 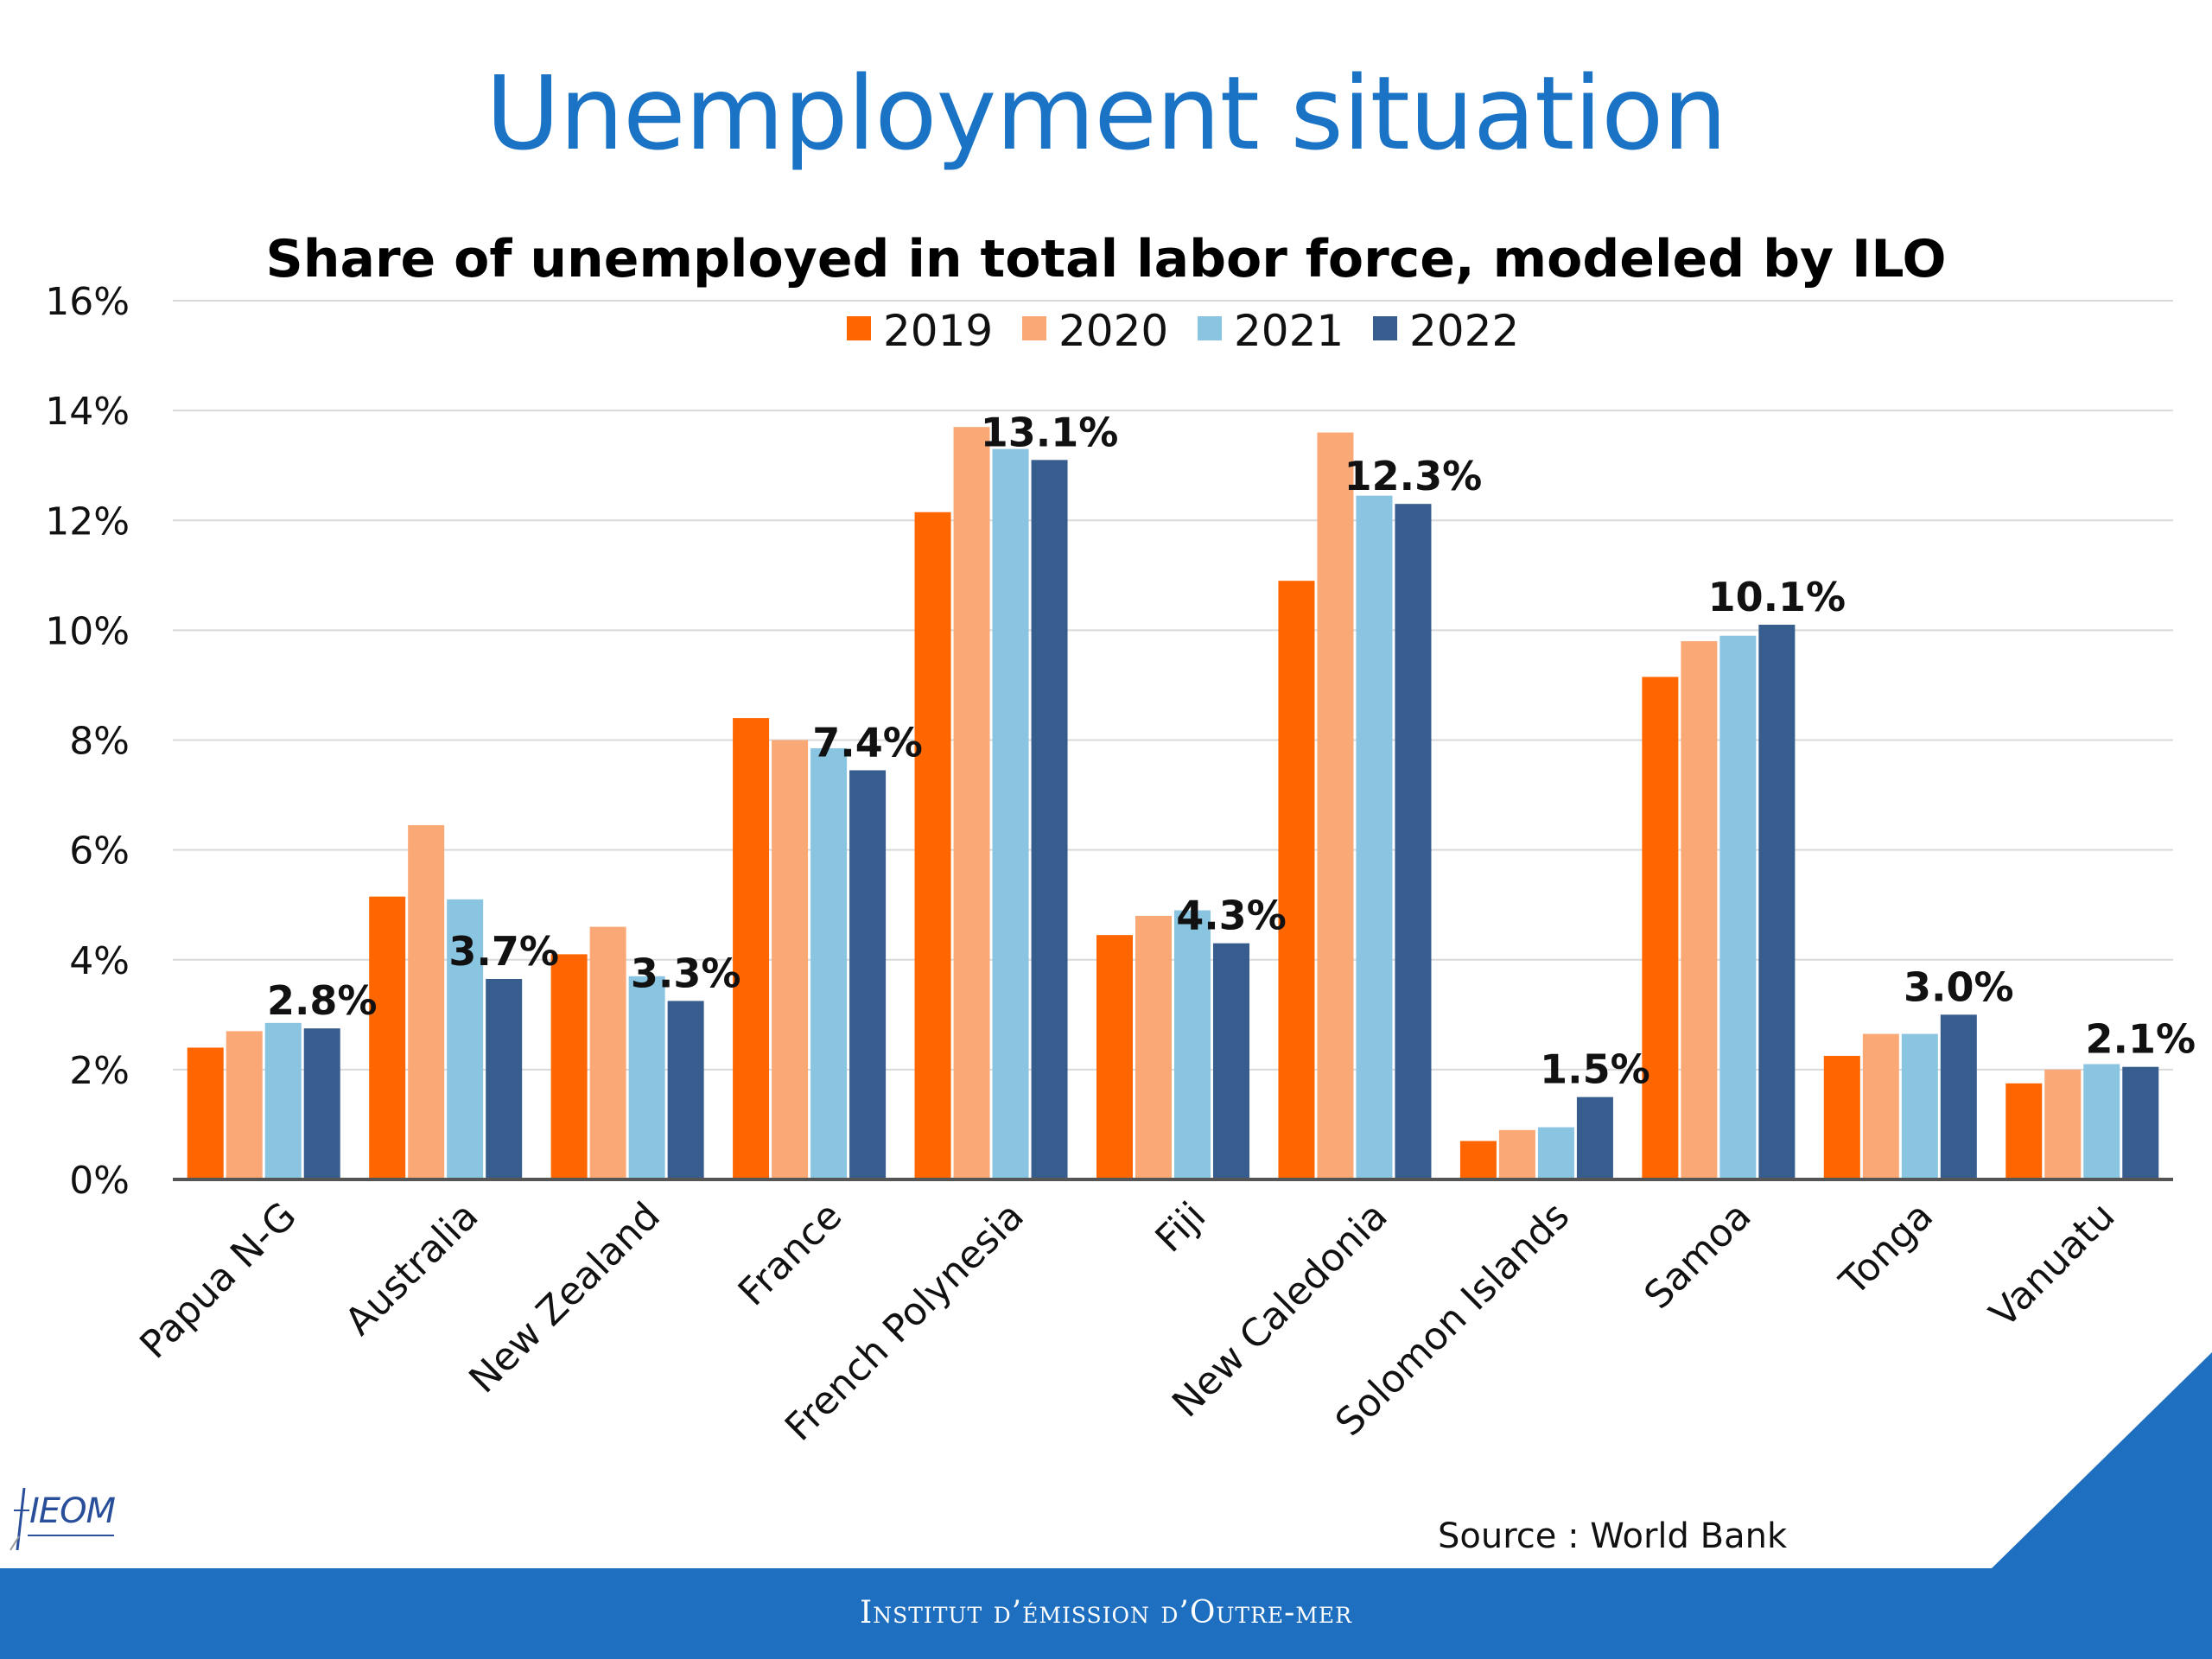 I want to click on y-tick-label: 6%, so click(x=99, y=852).